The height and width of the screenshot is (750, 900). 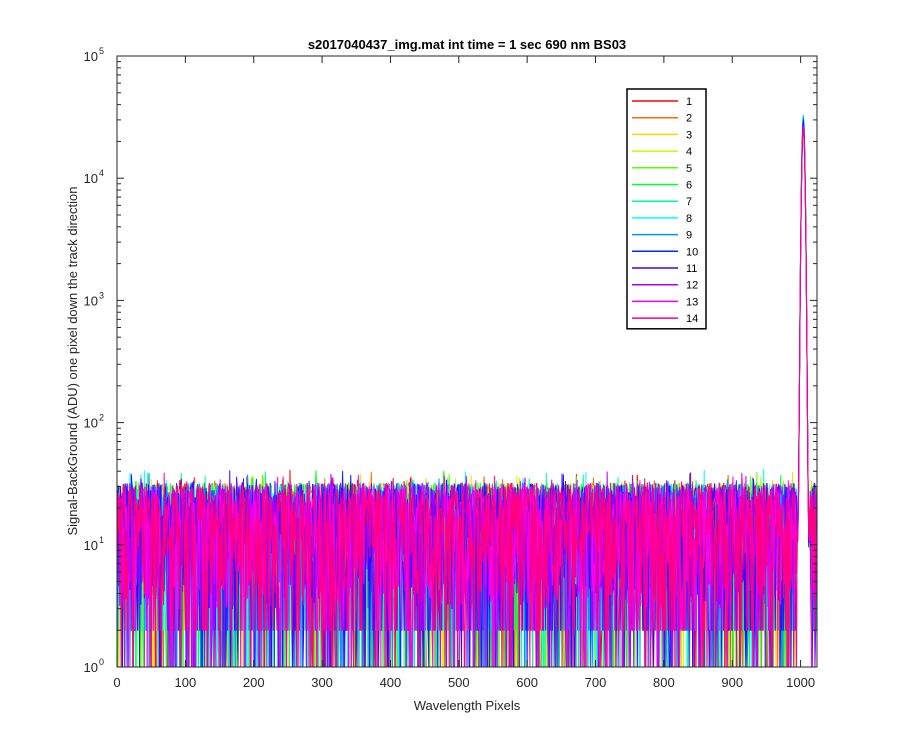 I want to click on legend-label: 13, so click(x=692, y=302).